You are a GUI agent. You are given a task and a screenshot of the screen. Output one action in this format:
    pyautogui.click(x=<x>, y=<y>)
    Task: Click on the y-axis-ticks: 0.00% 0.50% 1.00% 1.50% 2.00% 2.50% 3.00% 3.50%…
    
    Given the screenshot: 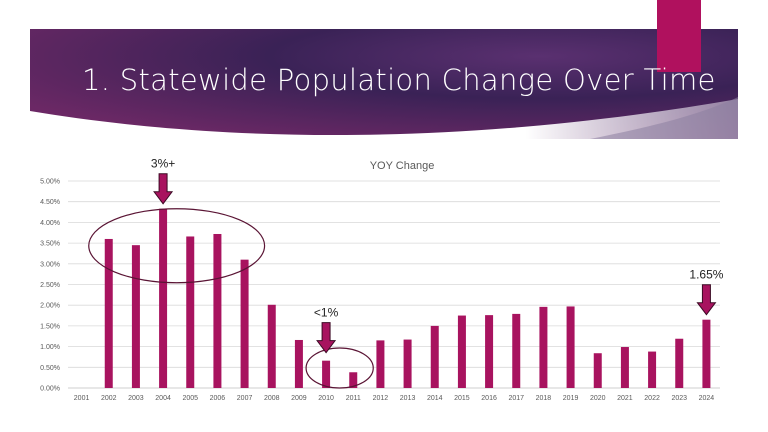 What is the action you would take?
    pyautogui.click(x=50, y=286)
    